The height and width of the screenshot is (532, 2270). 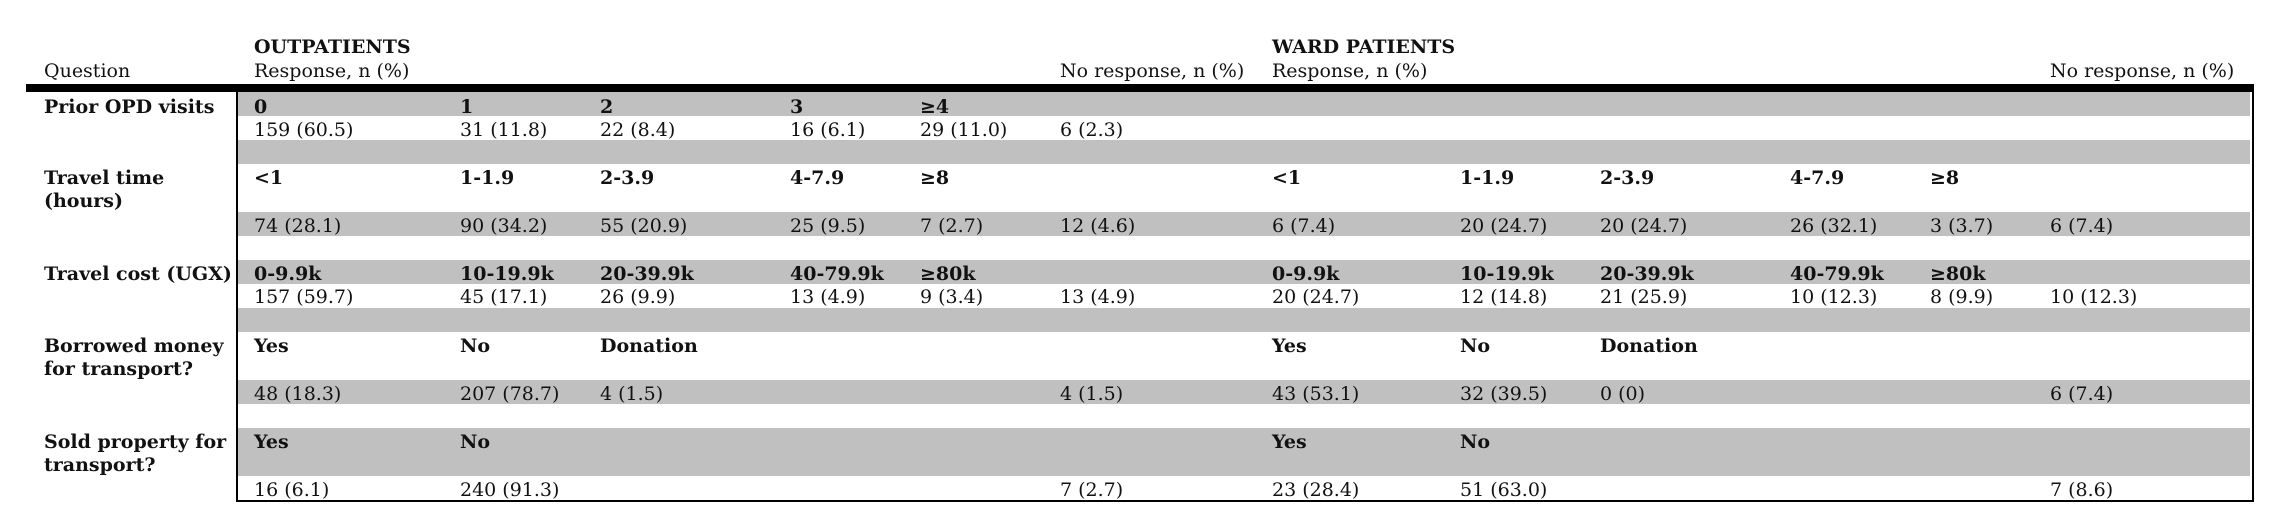 I want to click on op-value: 159 (60.5), so click(x=304, y=130).